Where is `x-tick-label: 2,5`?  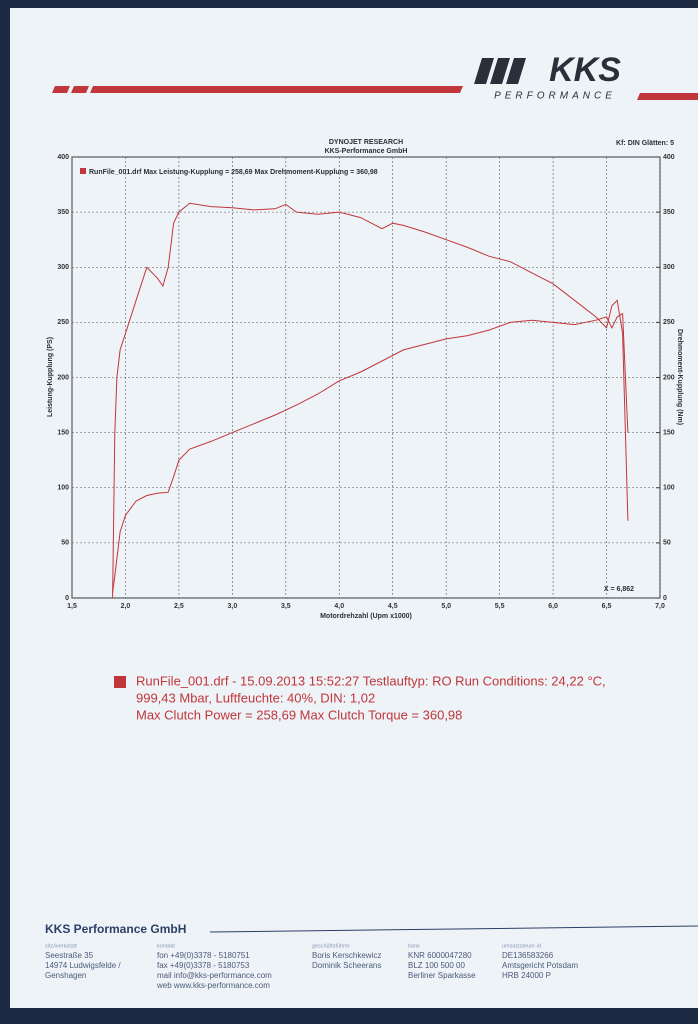
x-tick-label: 2,5 is located at coordinates (179, 606).